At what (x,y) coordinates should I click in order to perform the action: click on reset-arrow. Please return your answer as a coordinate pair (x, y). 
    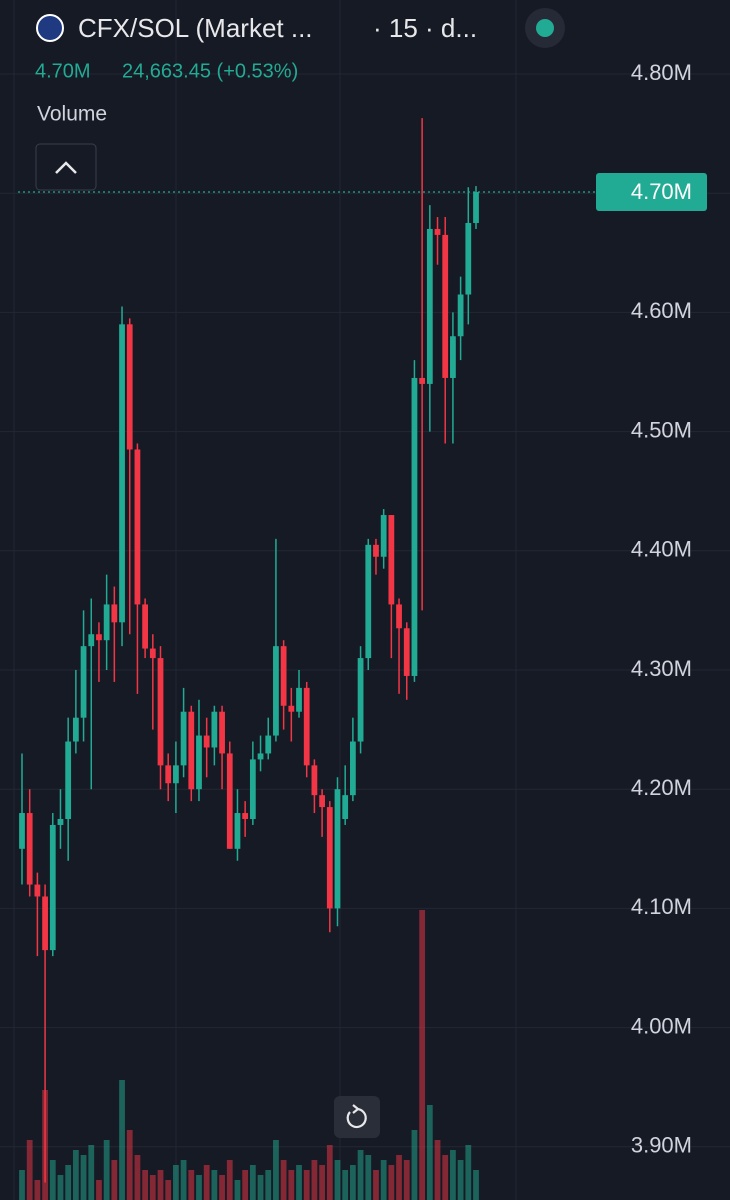
    Looking at the image, I should click on (356, 1109).